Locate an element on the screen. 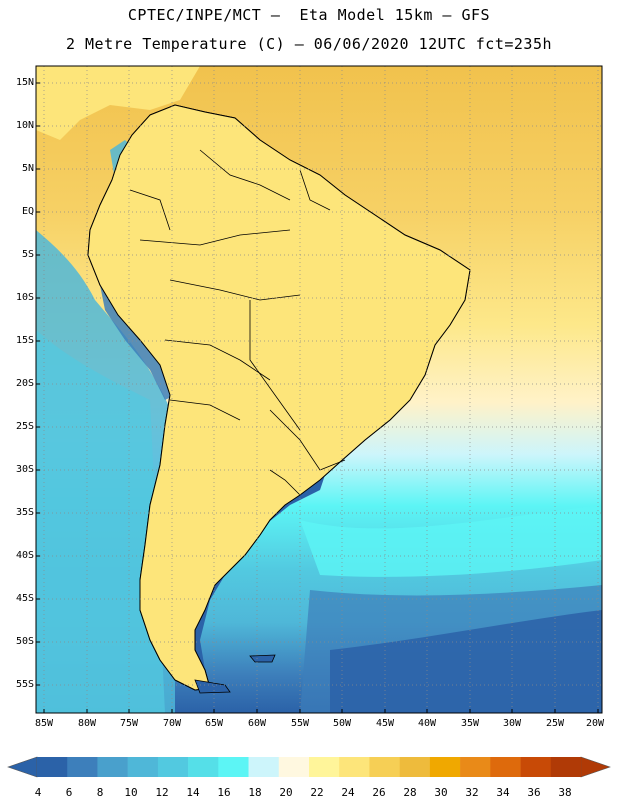 The image size is (618, 800). colorbar-label: 16 is located at coordinates (224, 792).